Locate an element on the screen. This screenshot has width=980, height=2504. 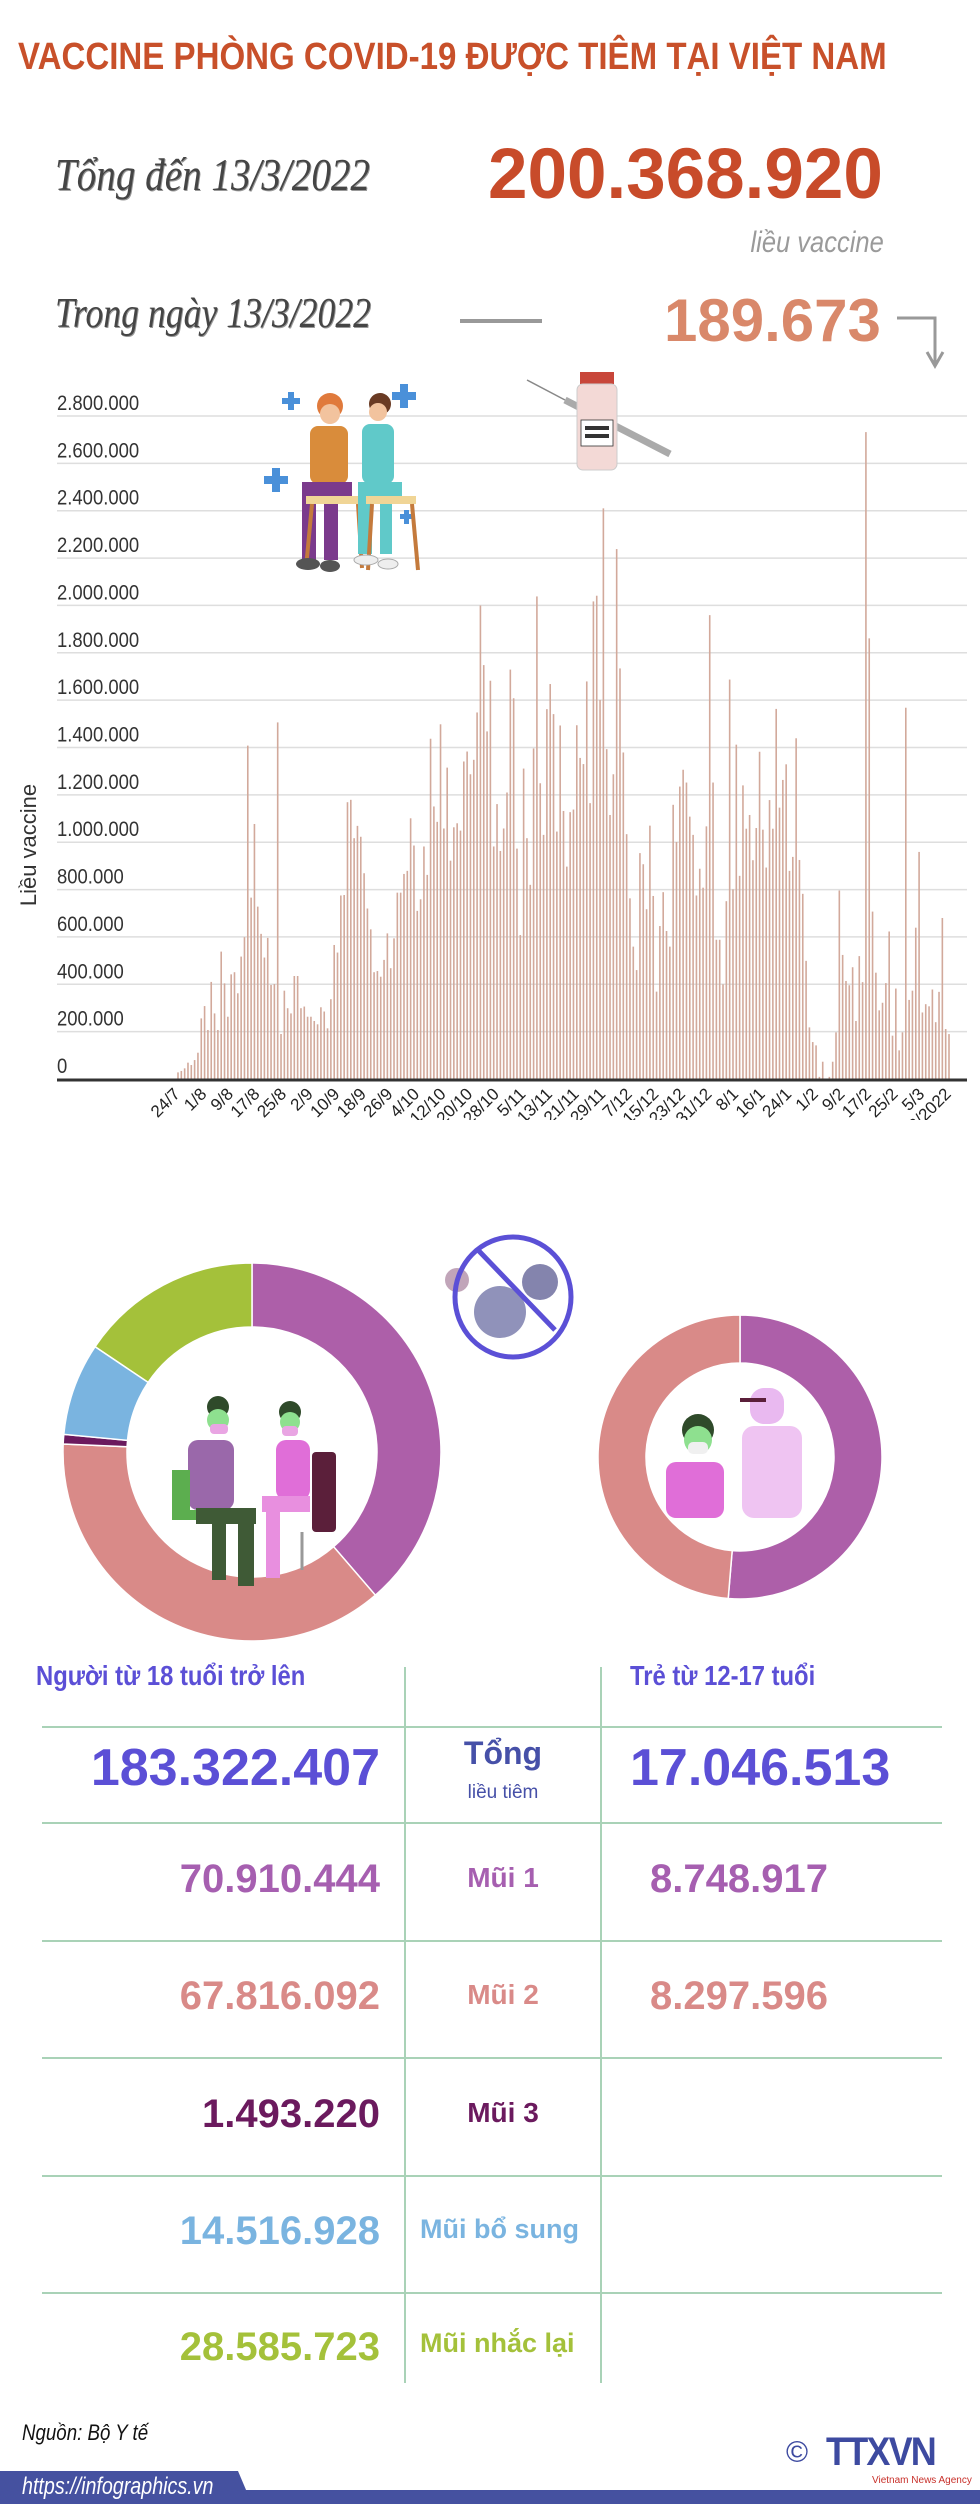
row-divider is located at coordinates (492, 2293).